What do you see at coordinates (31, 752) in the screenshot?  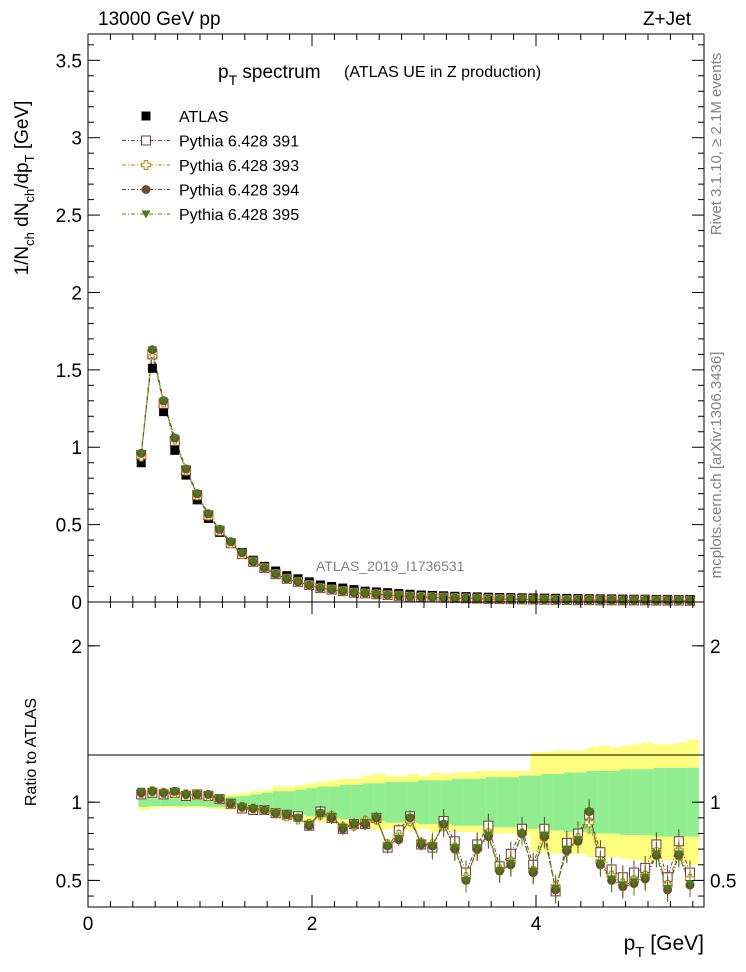 I see `ratio-y-axis-label: Ratio to ATLAS` at bounding box center [31, 752].